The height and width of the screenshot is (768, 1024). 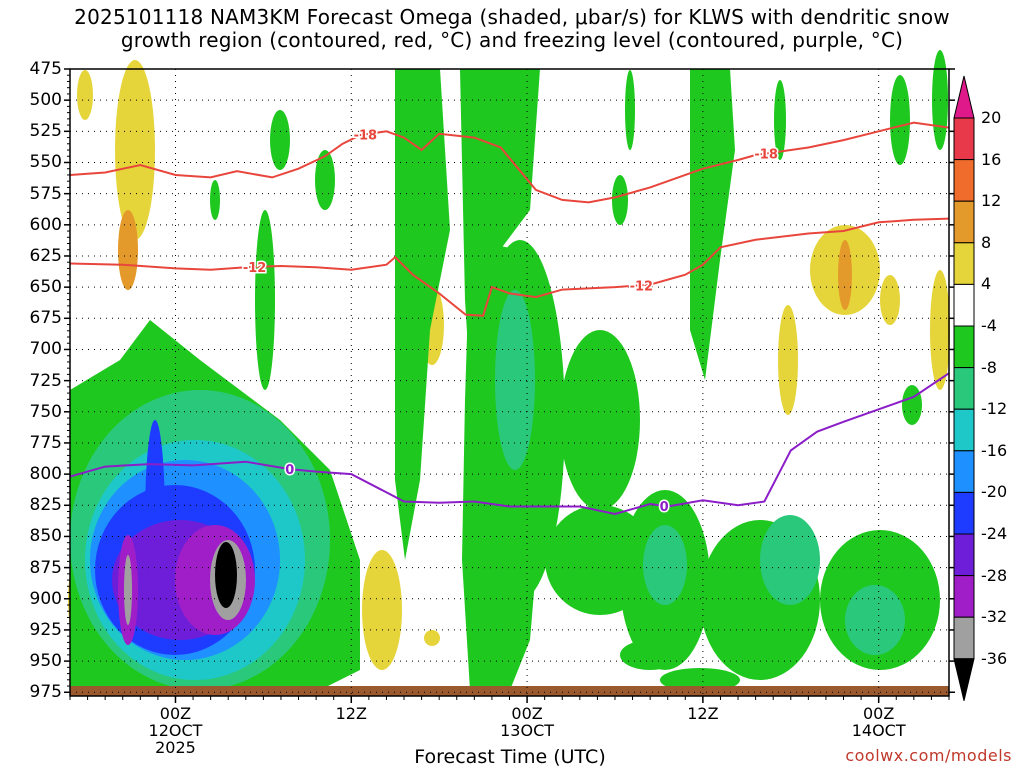 What do you see at coordinates (45, 255) in the screenshot?
I see `y-tick-label: 625` at bounding box center [45, 255].